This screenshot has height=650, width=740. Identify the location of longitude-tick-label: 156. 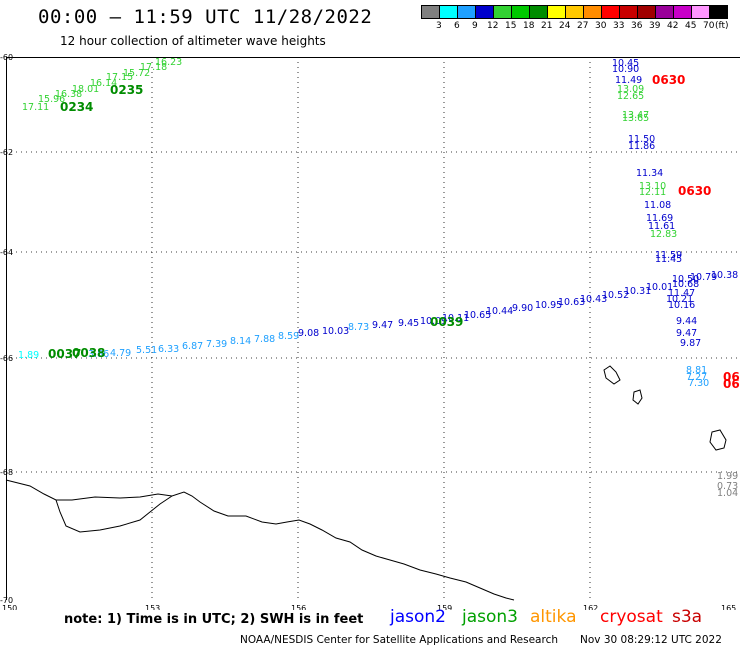
(298, 607).